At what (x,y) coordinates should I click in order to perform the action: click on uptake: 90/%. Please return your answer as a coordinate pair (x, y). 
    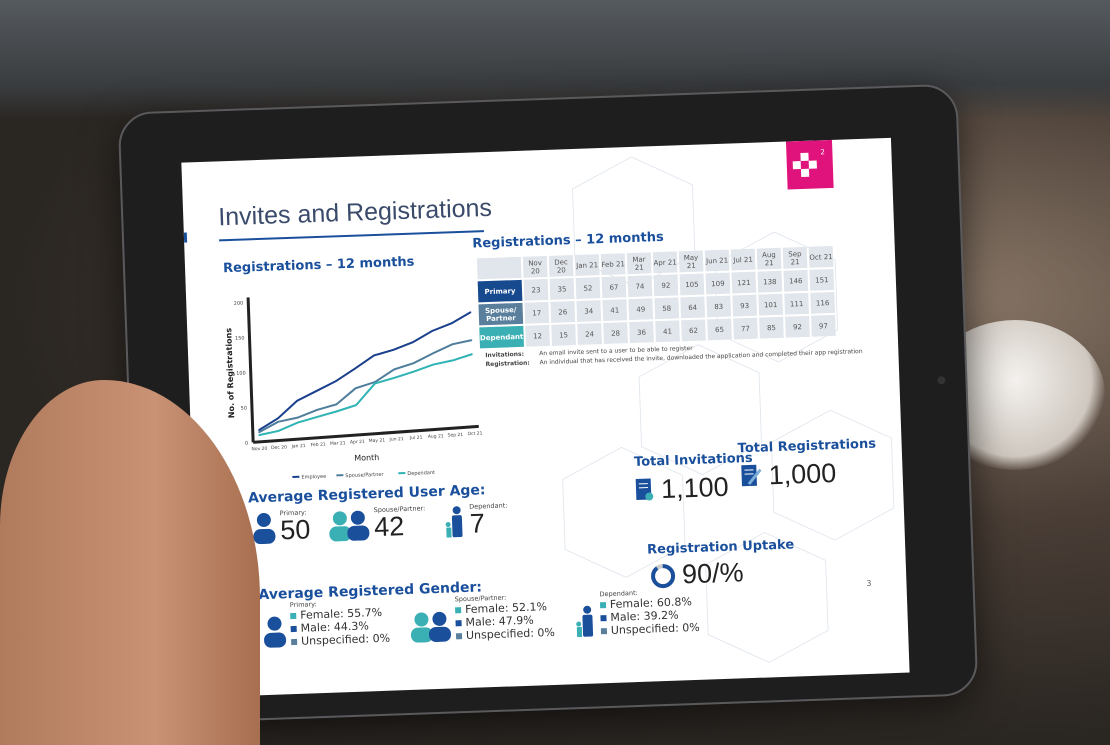
    Looking at the image, I should click on (697, 574).